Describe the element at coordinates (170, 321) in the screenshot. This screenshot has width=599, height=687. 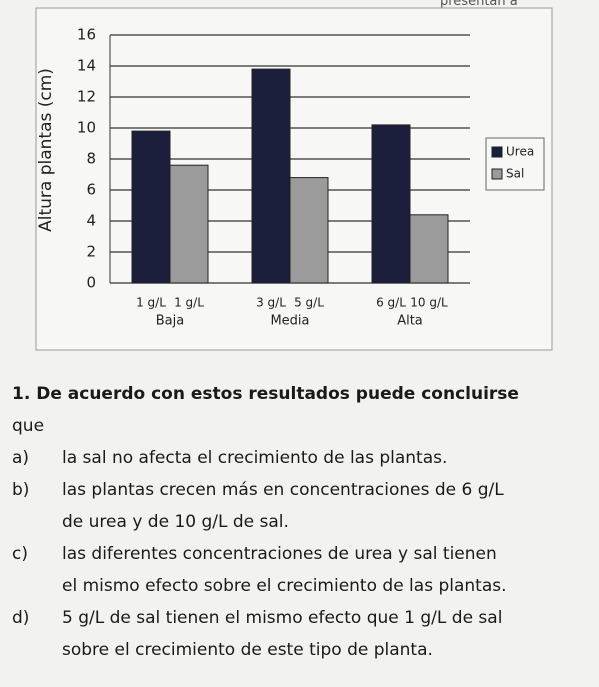
I see `x-tick-label: Baja` at that location.